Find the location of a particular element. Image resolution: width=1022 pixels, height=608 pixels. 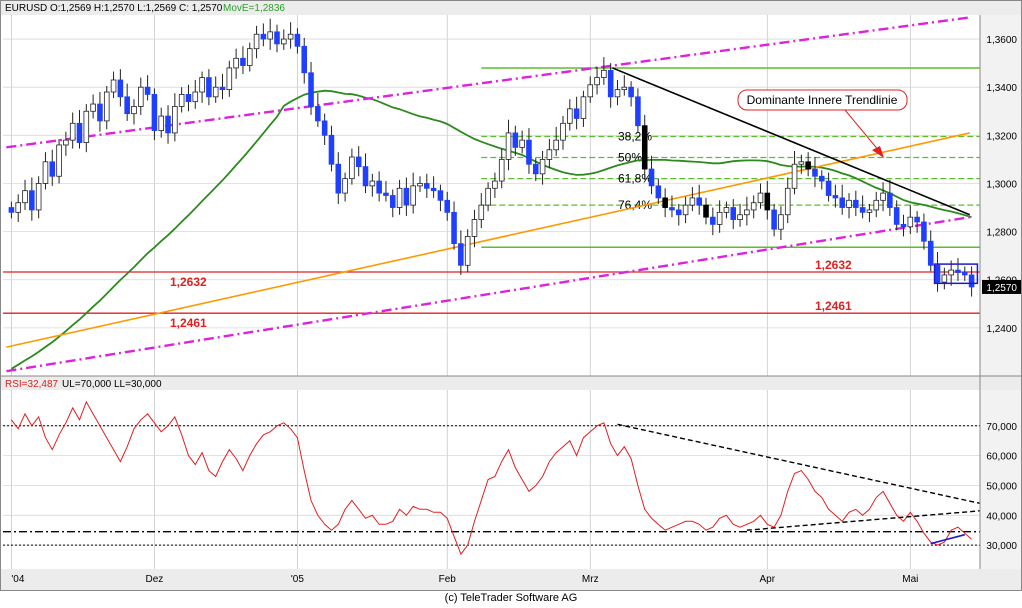

price-tick-label: 1,2400 is located at coordinates (1001, 329).